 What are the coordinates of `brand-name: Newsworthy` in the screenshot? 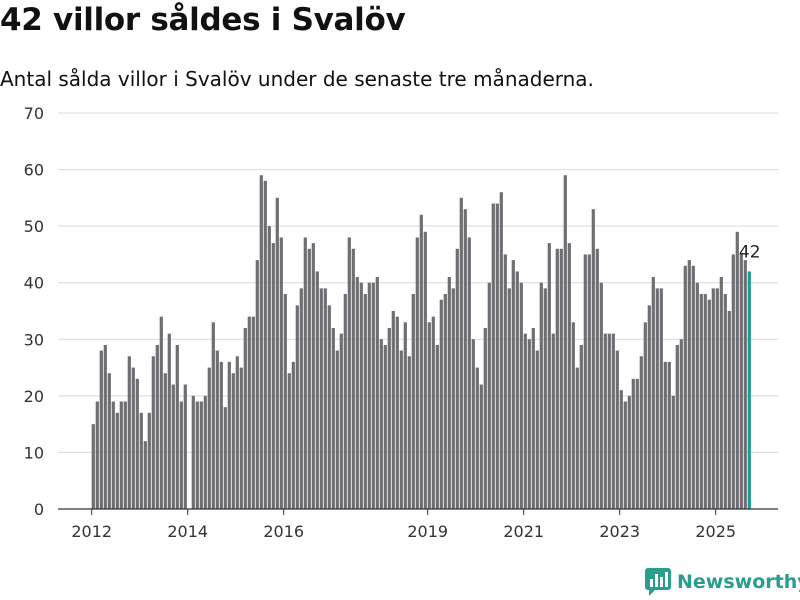 It's located at (738, 582).